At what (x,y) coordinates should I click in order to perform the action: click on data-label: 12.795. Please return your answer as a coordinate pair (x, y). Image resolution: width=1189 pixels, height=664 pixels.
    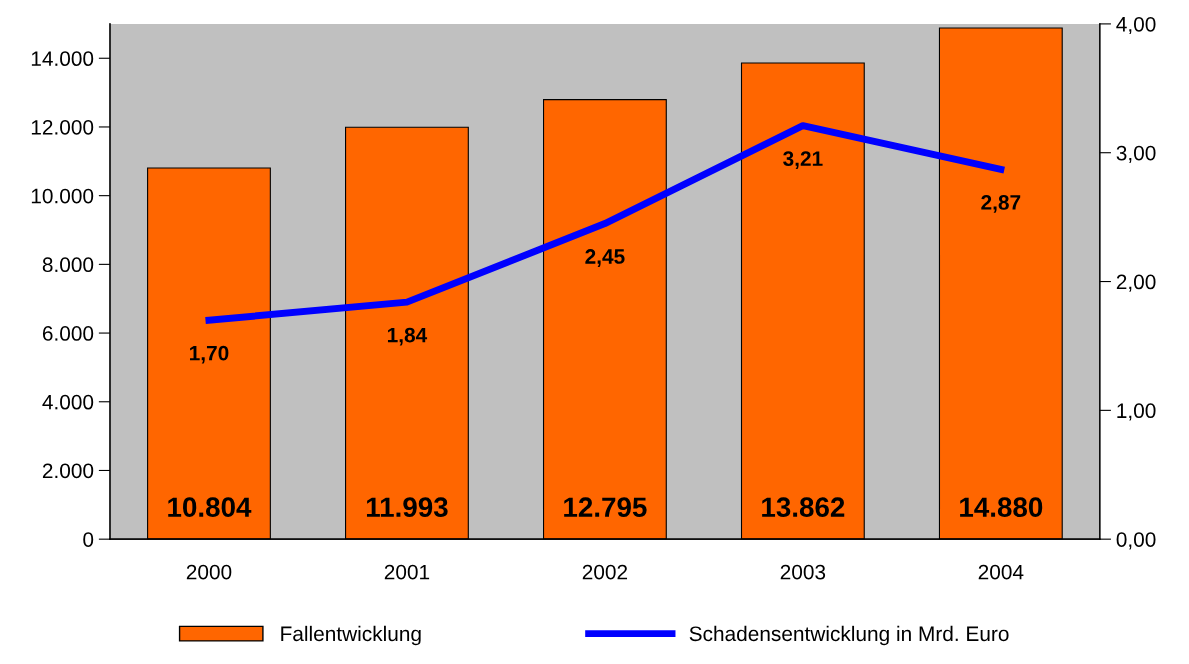
    Looking at the image, I should click on (605, 507).